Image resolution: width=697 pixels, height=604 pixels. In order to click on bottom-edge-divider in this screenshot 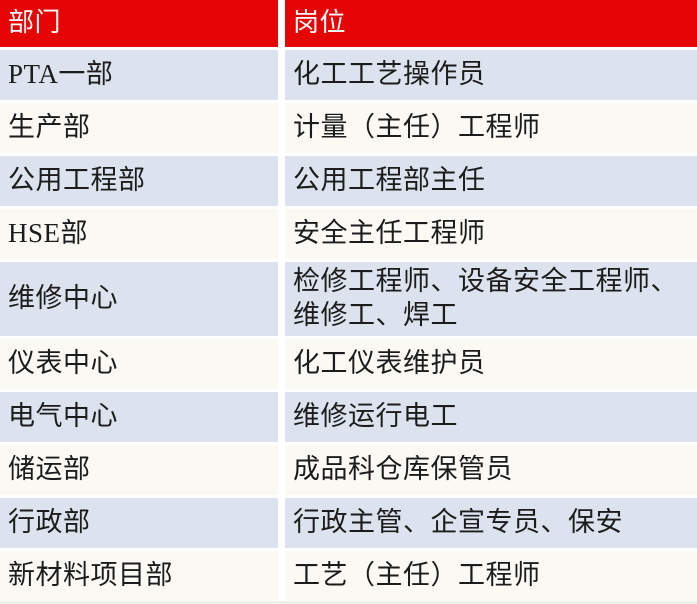, I will do `click(348, 602)`.